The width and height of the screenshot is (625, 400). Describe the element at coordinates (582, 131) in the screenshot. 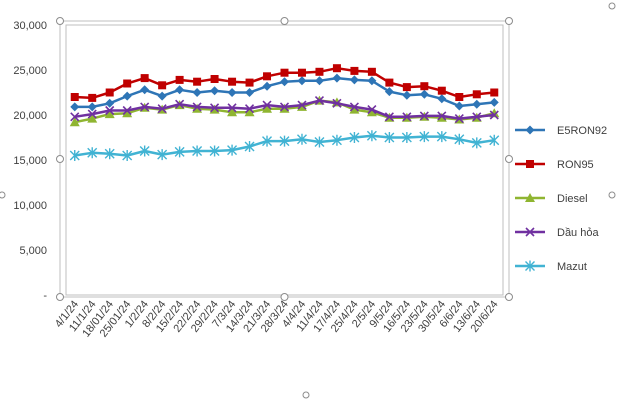

I see `legend-label: E5RON92` at that location.